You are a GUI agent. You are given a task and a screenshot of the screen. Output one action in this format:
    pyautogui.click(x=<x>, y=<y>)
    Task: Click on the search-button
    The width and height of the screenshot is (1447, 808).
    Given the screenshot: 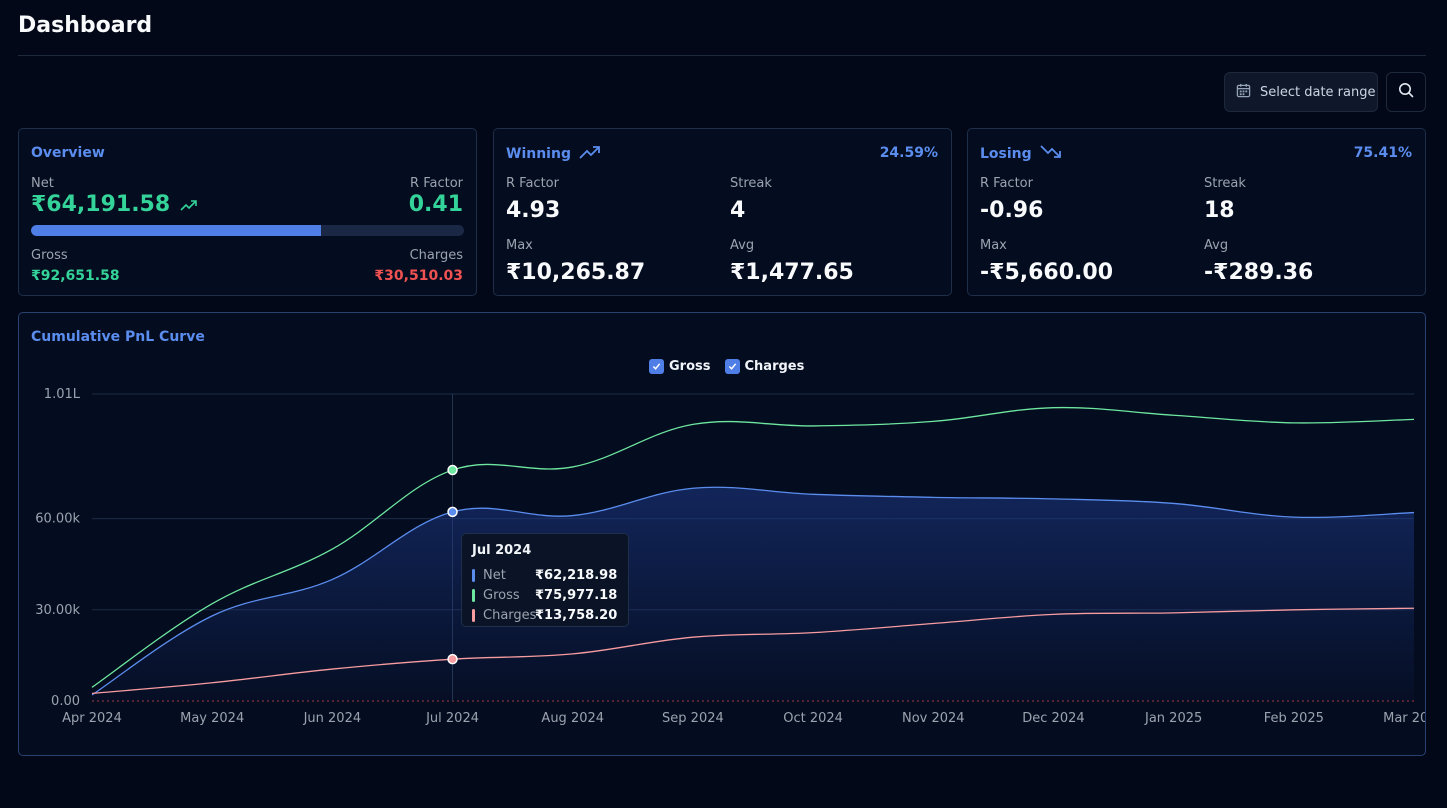 What is the action you would take?
    pyautogui.click(x=1406, y=92)
    